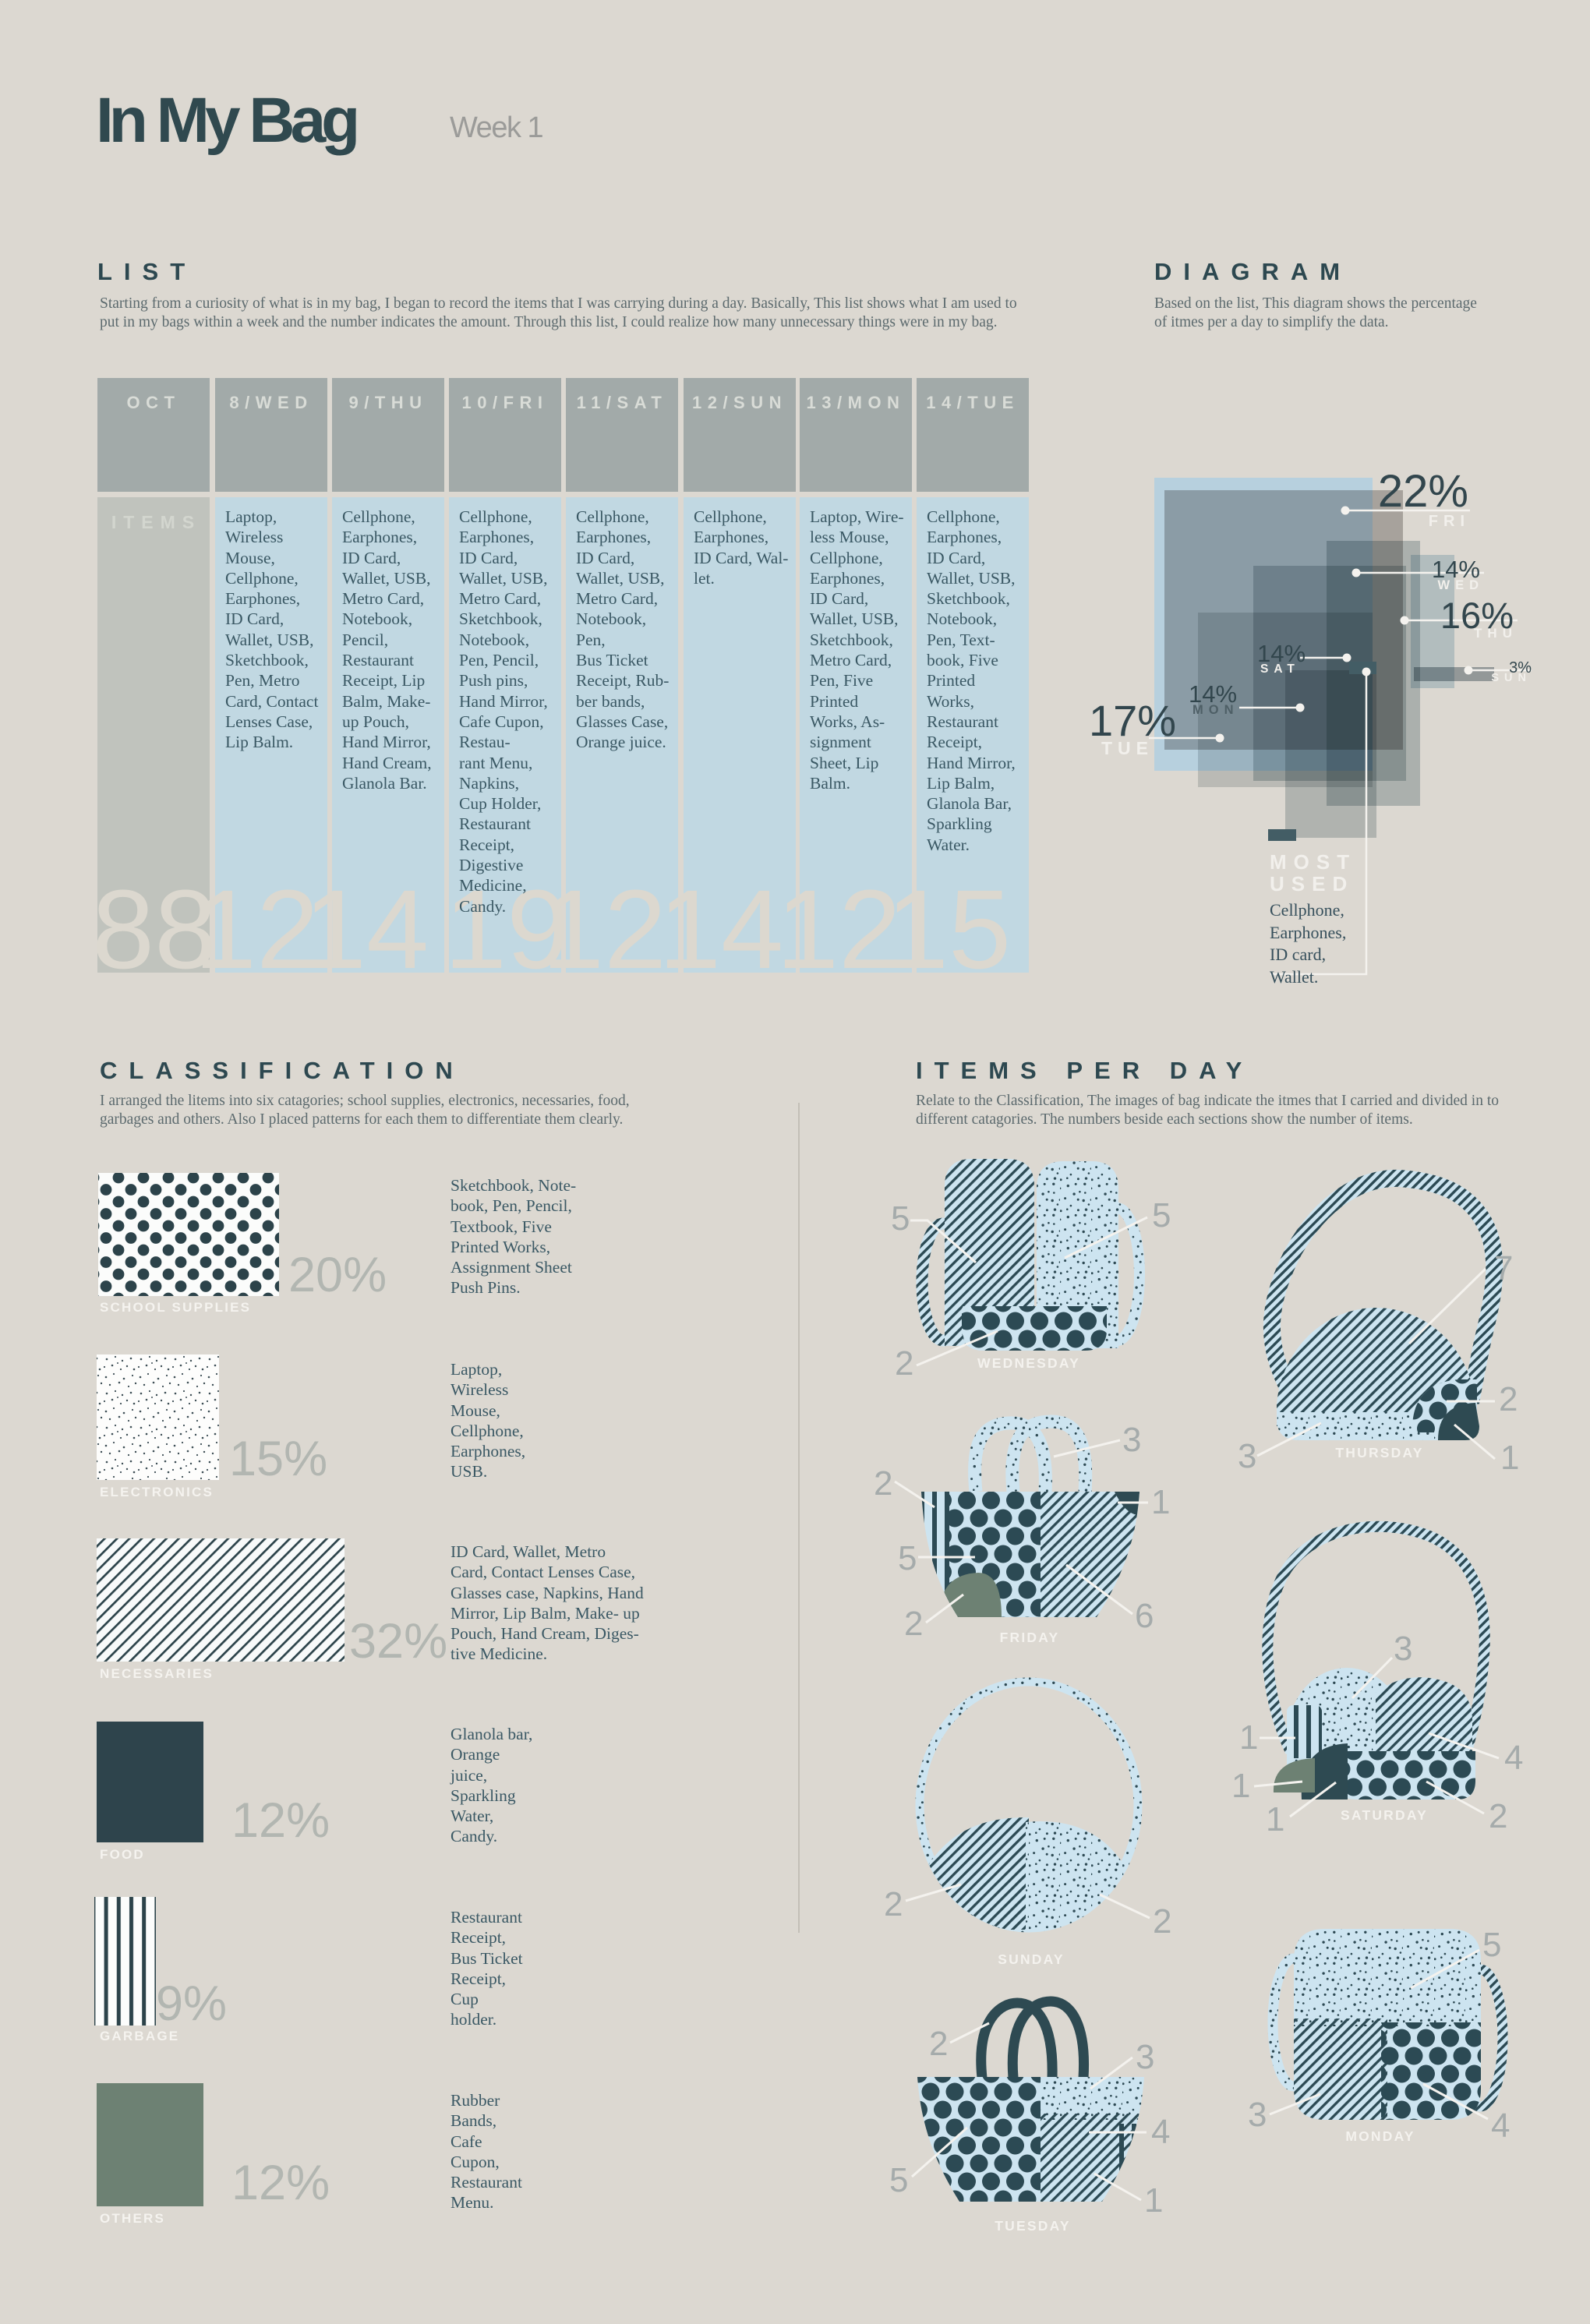  What do you see at coordinates (1144, 1616) in the screenshot?
I see `svg-text: 6` at bounding box center [1144, 1616].